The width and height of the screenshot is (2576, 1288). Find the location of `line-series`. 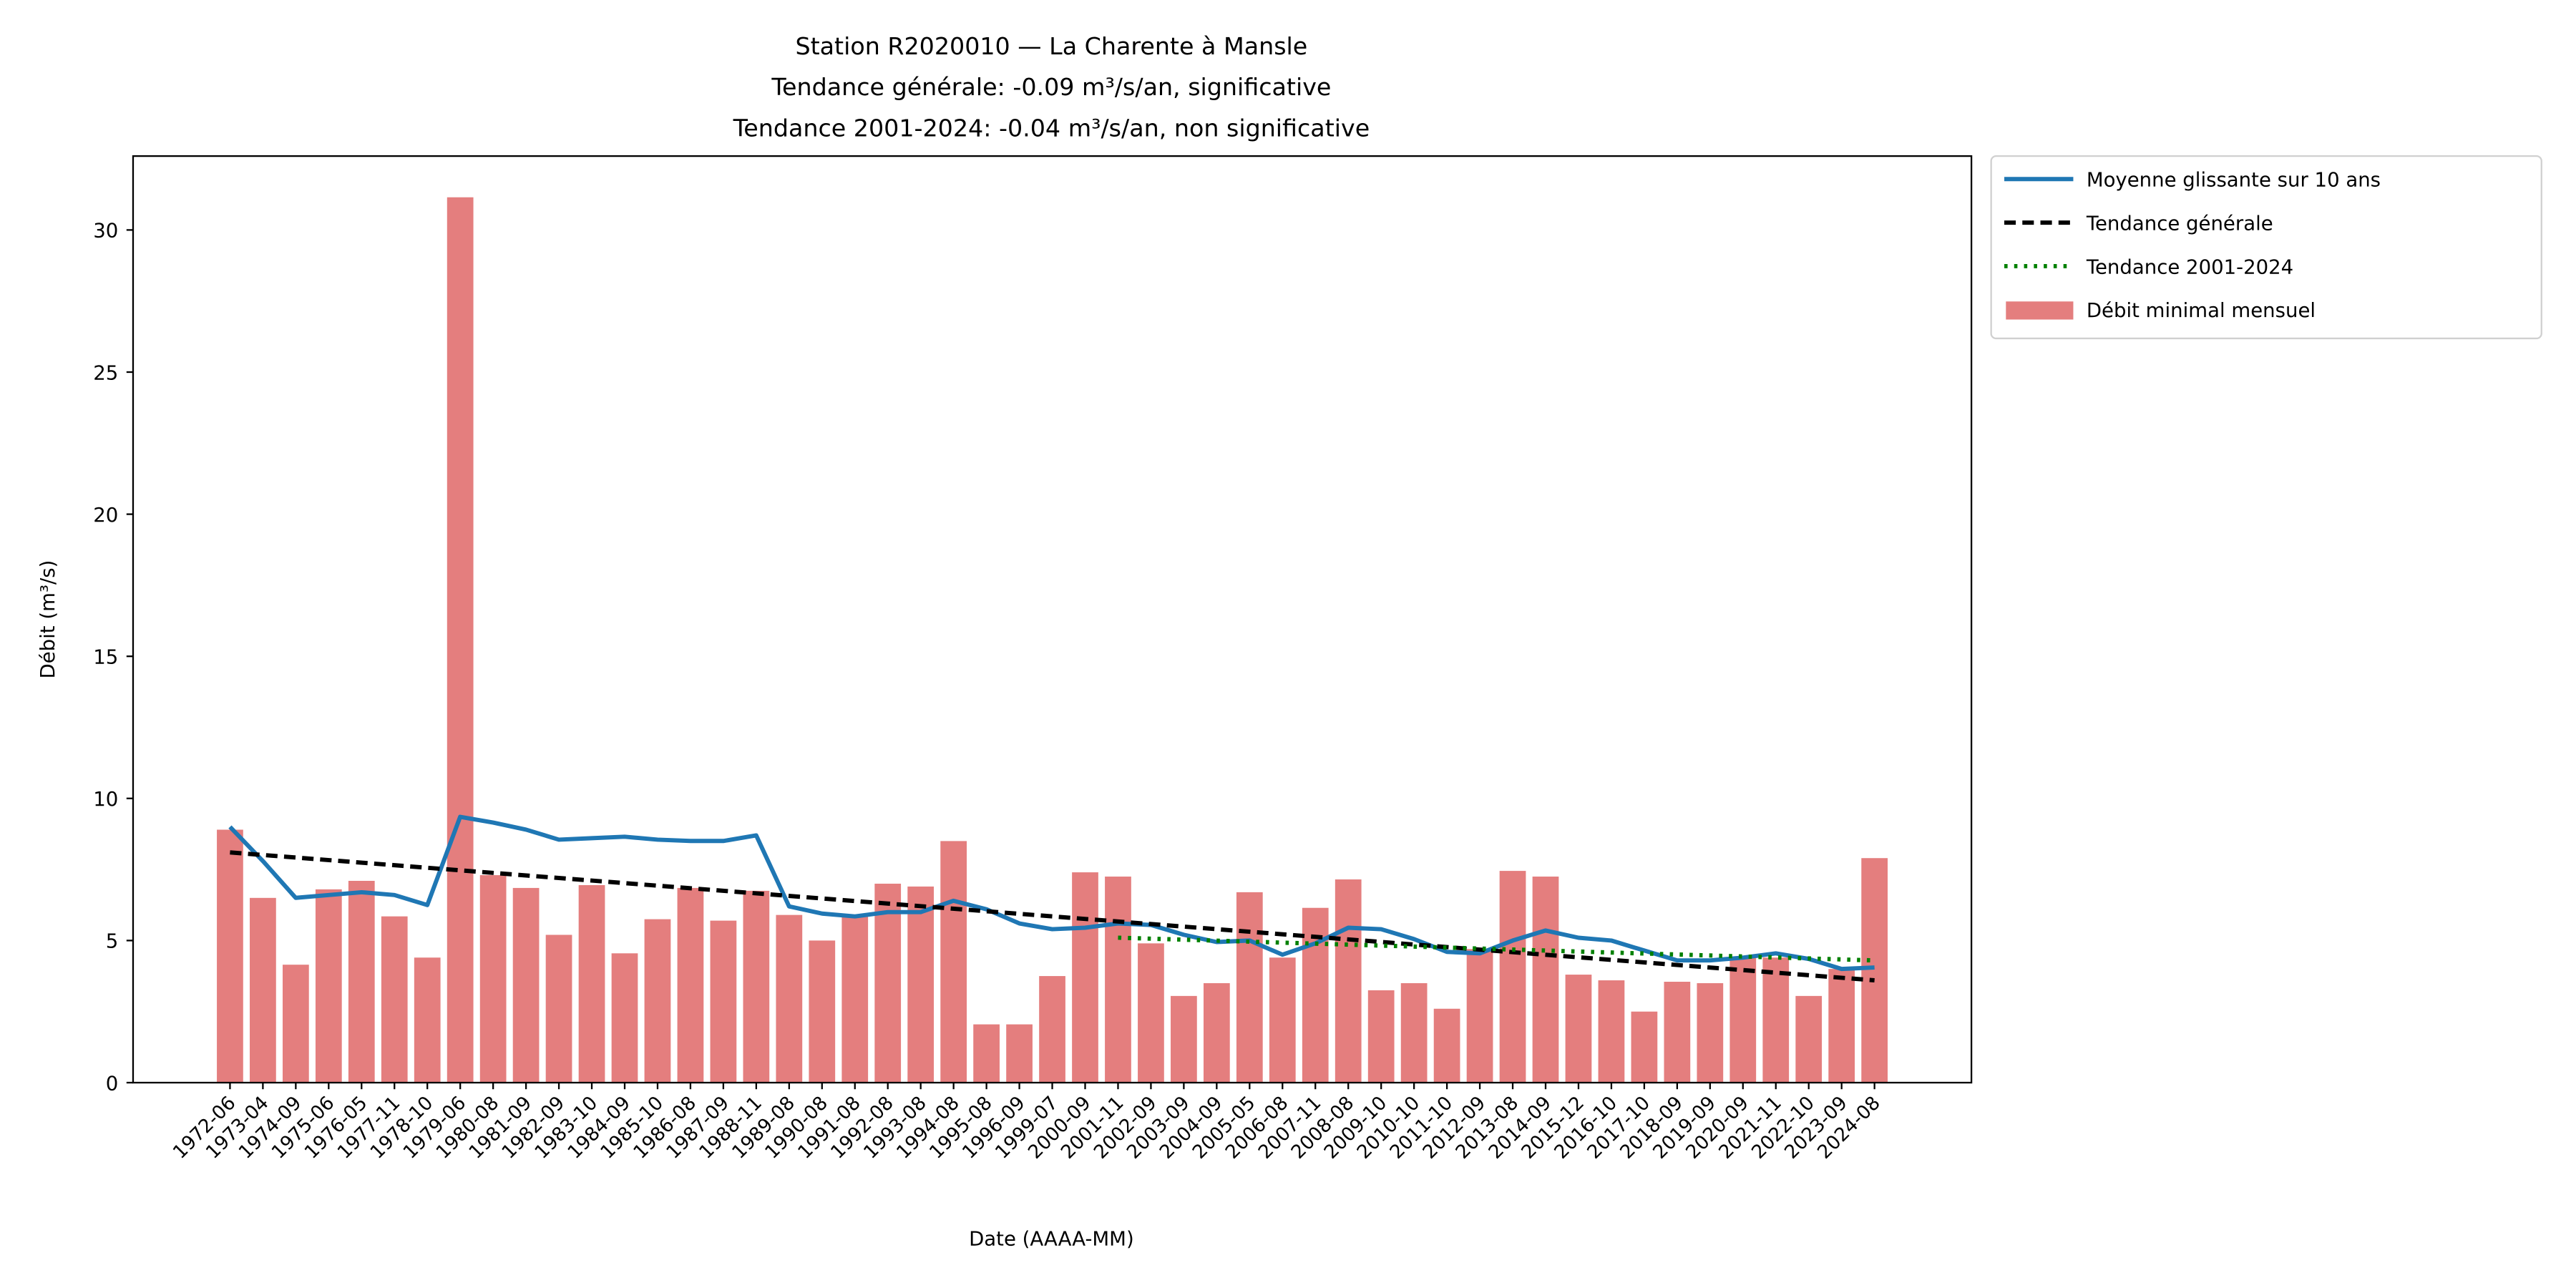

line-series is located at coordinates (1051, 898).